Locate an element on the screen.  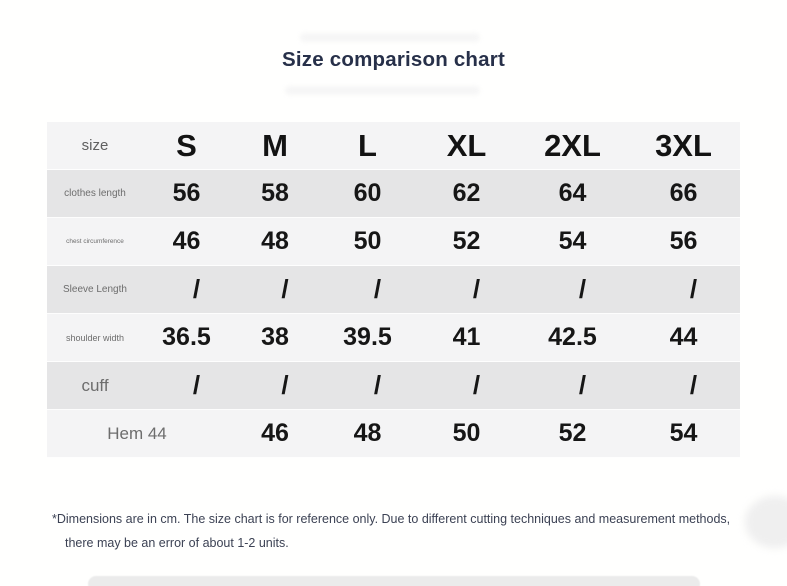
cell-hem-3xl: 54 is located at coordinates (683, 433).